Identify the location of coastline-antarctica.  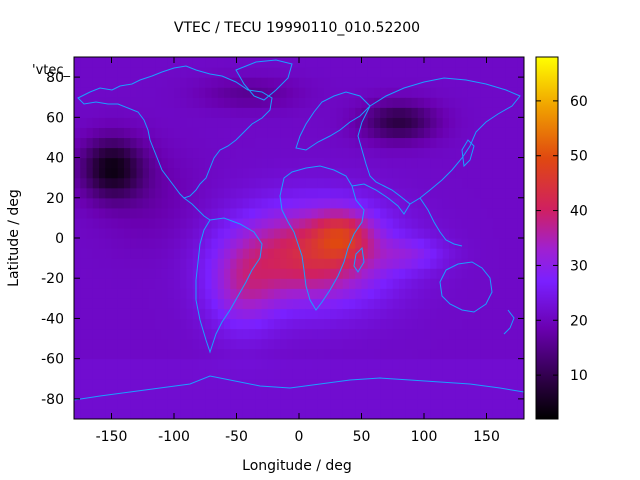
(299, 388).